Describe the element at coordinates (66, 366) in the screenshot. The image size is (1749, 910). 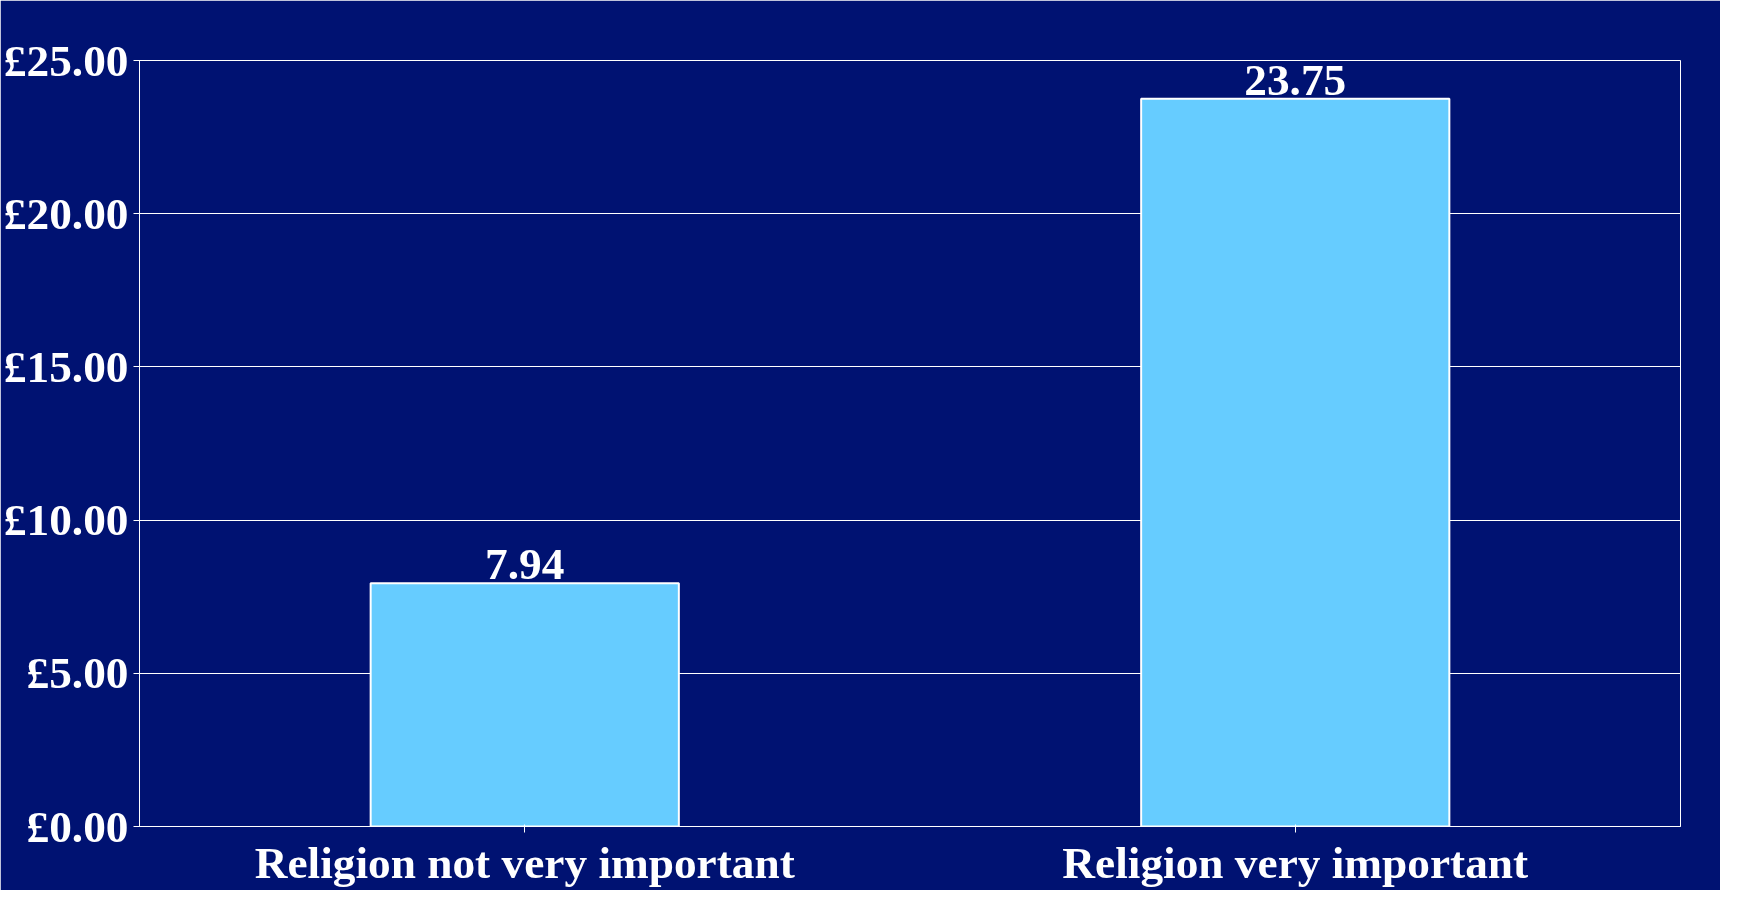
I see `y-tick-label: £15.00` at that location.